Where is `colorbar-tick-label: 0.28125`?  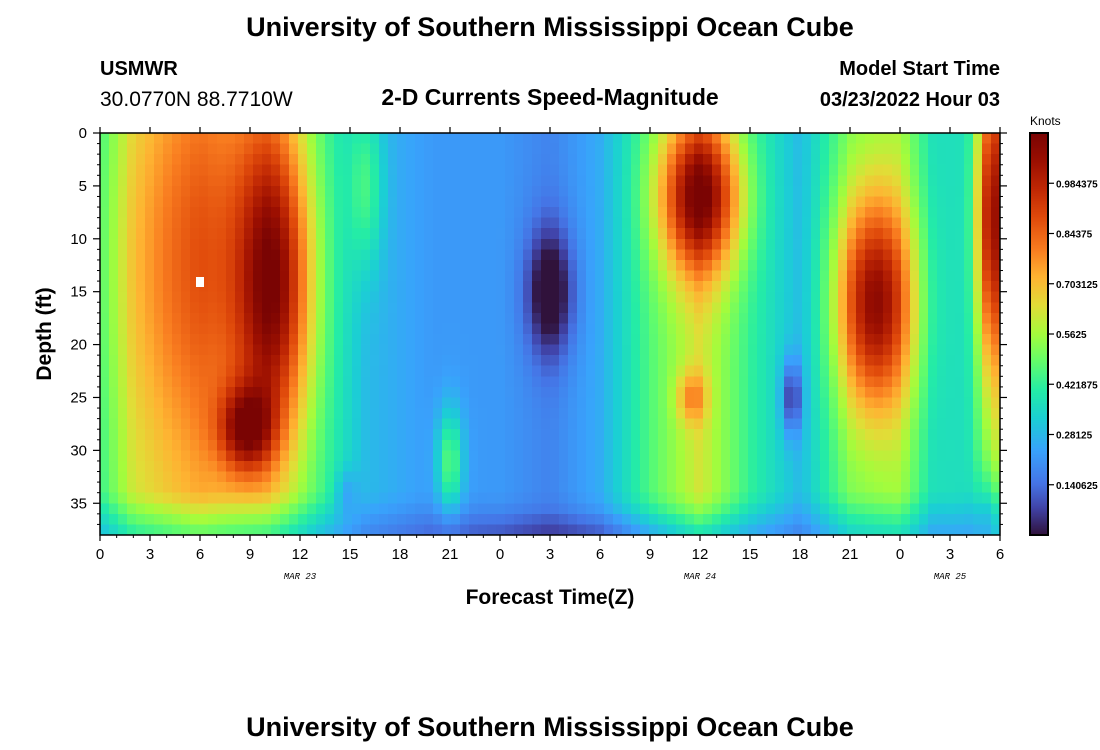 colorbar-tick-label: 0.28125 is located at coordinates (1074, 436).